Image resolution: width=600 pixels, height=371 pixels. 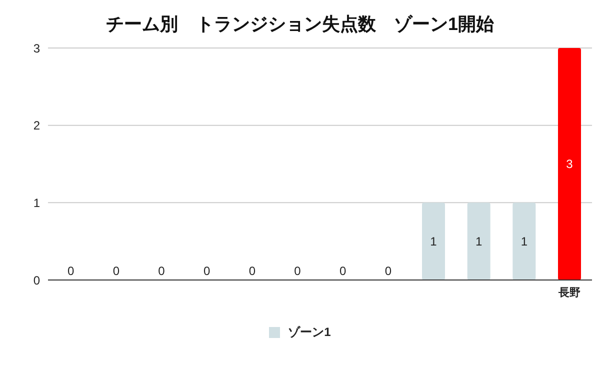 What do you see at coordinates (36, 203) in the screenshot?
I see `y-tick-label: 1` at bounding box center [36, 203].